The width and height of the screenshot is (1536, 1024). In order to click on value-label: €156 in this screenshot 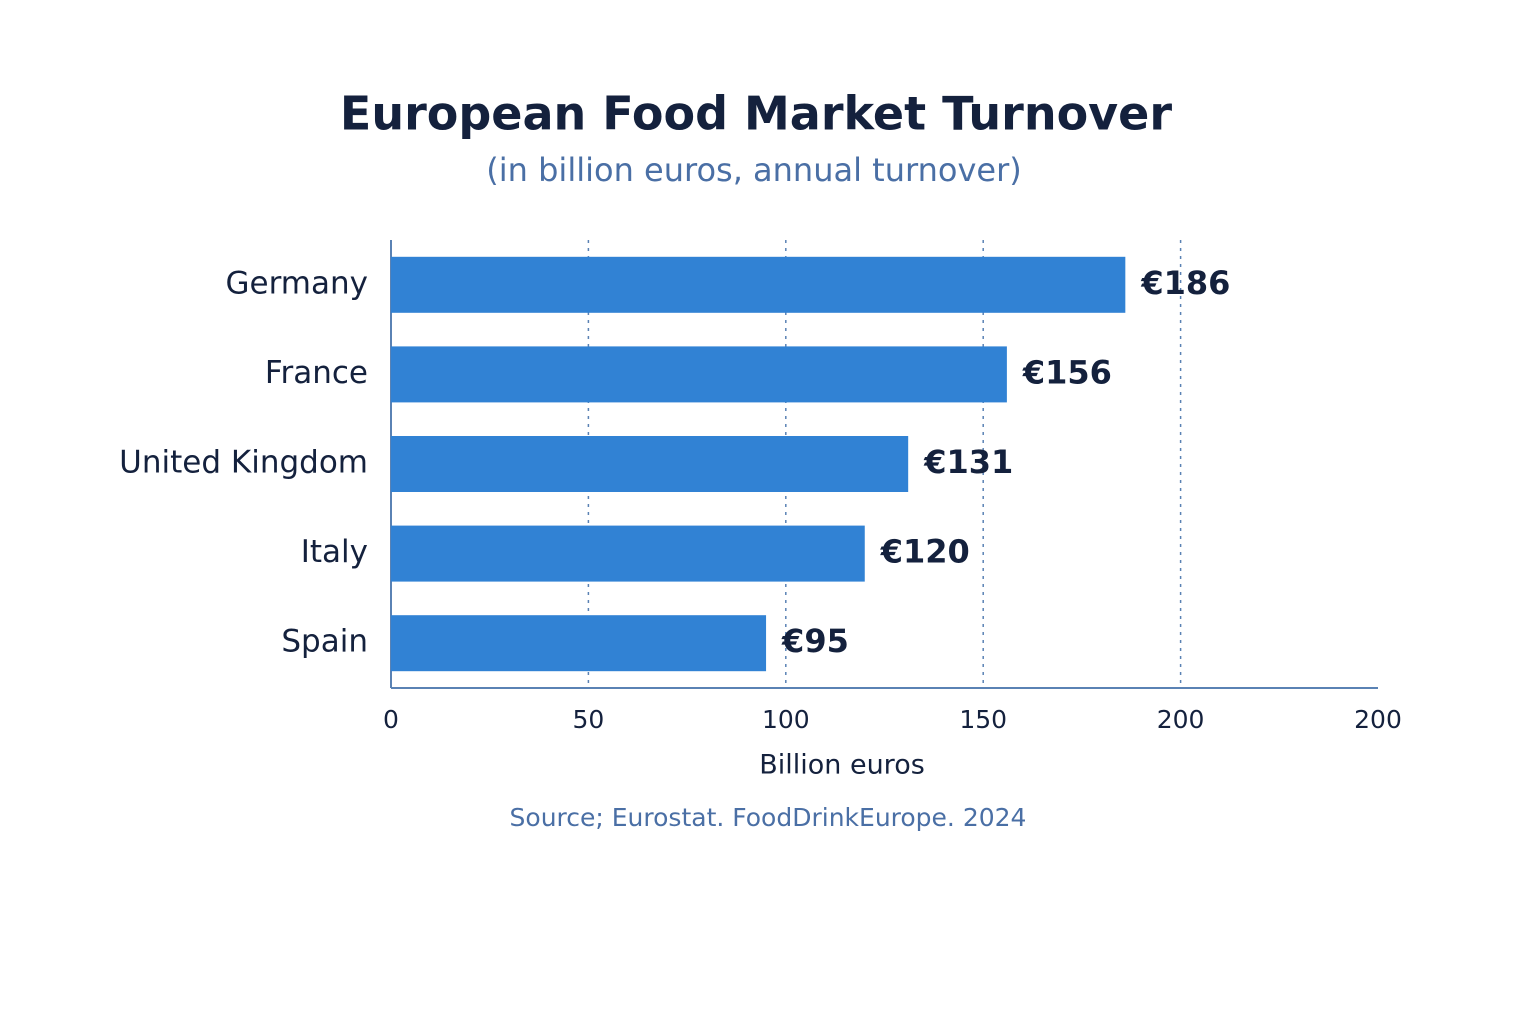, I will do `click(1067, 372)`.